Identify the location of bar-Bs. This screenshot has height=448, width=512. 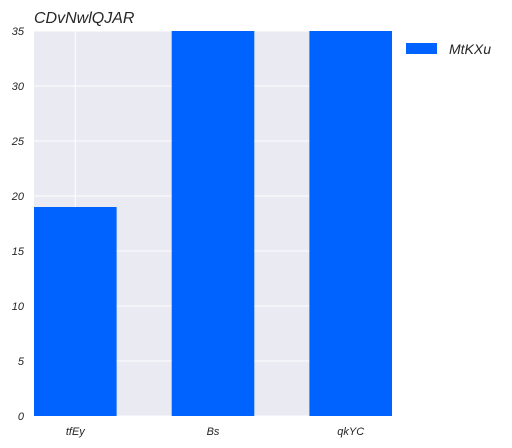
(213, 223).